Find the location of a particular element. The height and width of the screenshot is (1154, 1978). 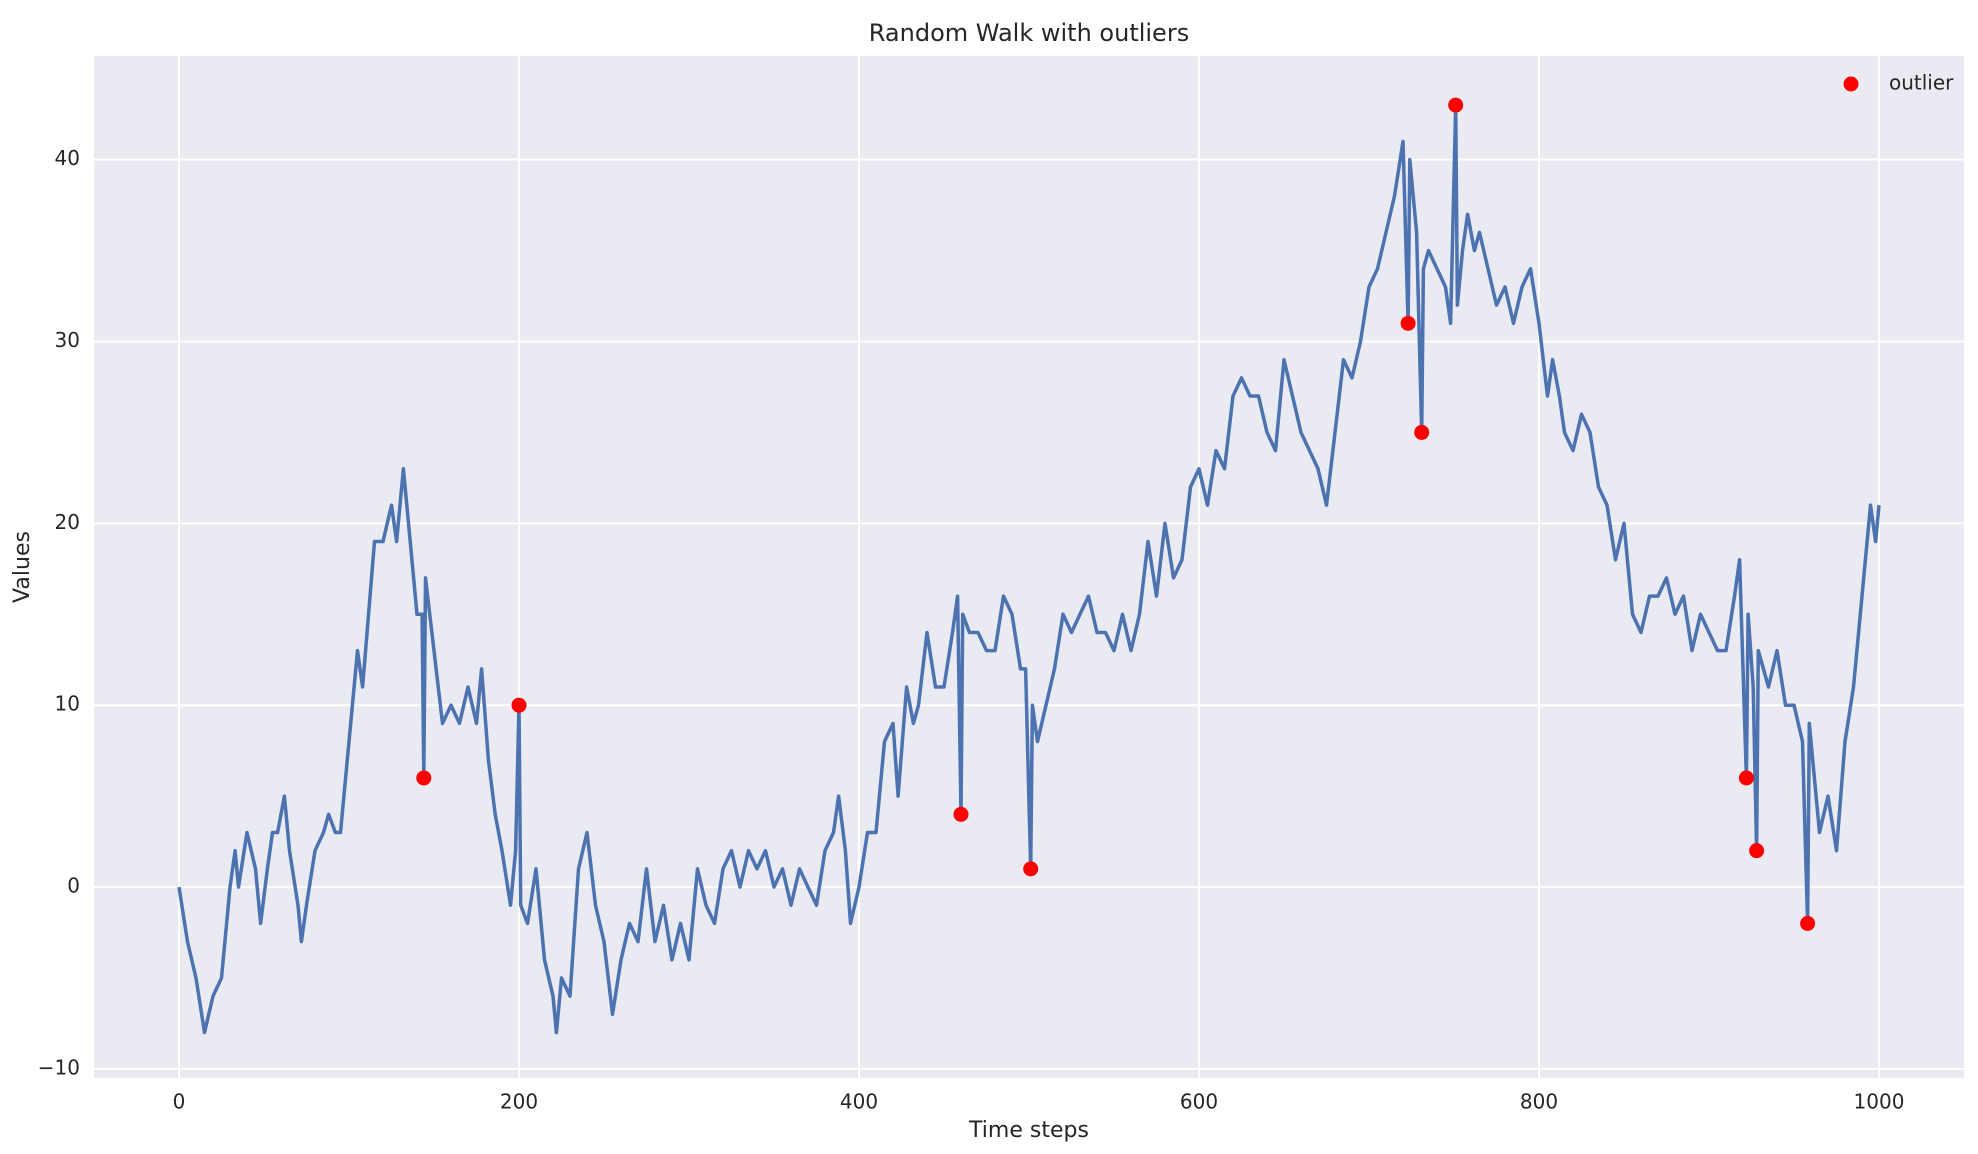

y-tick-label: 40 is located at coordinates (67, 158).